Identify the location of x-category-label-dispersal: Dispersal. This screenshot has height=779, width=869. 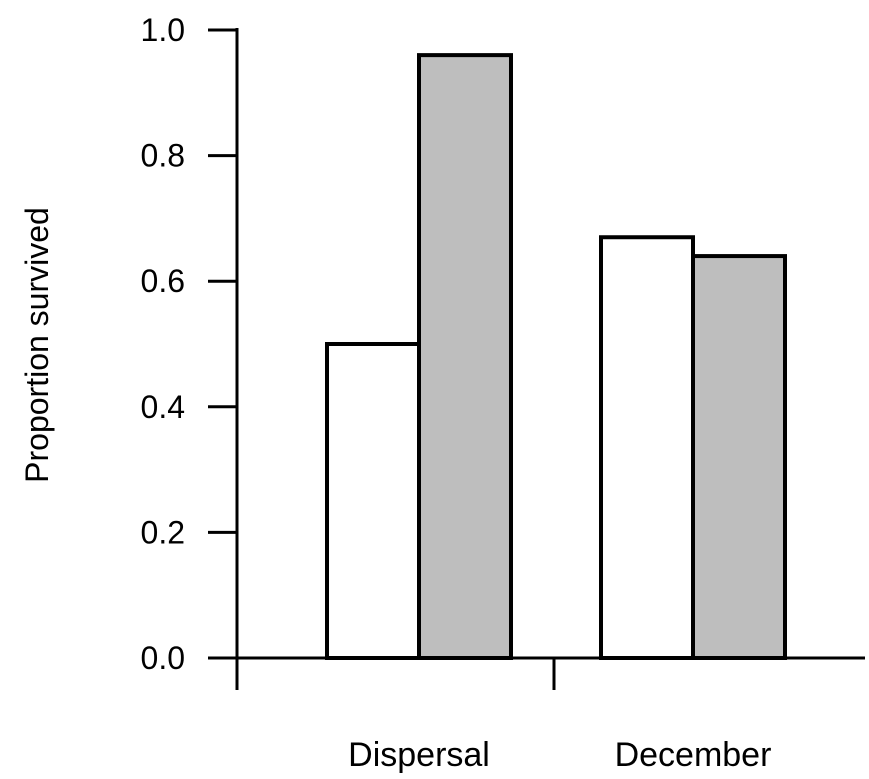
(419, 755).